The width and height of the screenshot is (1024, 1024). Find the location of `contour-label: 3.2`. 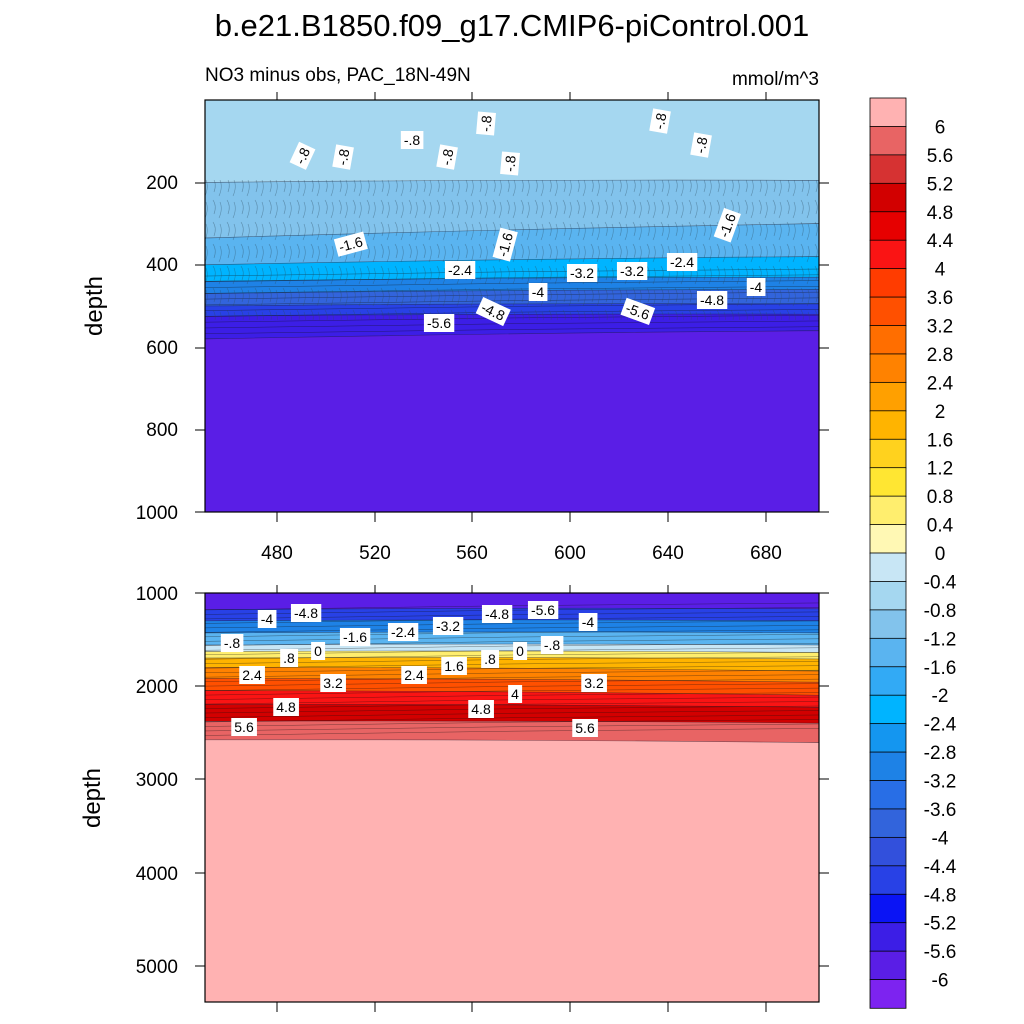

contour-label: 3.2 is located at coordinates (333, 683).